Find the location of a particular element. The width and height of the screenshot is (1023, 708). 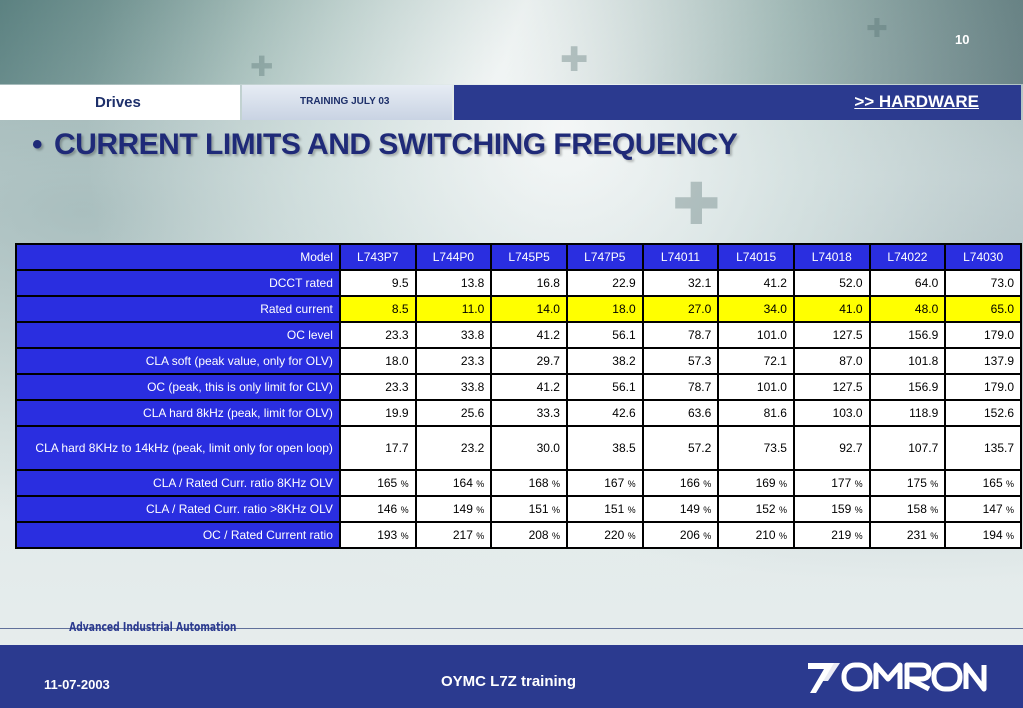

cell-value: 17.7 is located at coordinates (397, 447).